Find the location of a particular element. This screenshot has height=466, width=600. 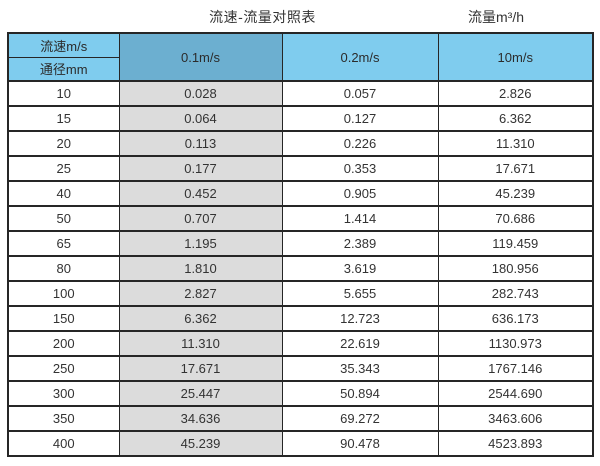

diameter-cell: 15 is located at coordinates (63, 118).